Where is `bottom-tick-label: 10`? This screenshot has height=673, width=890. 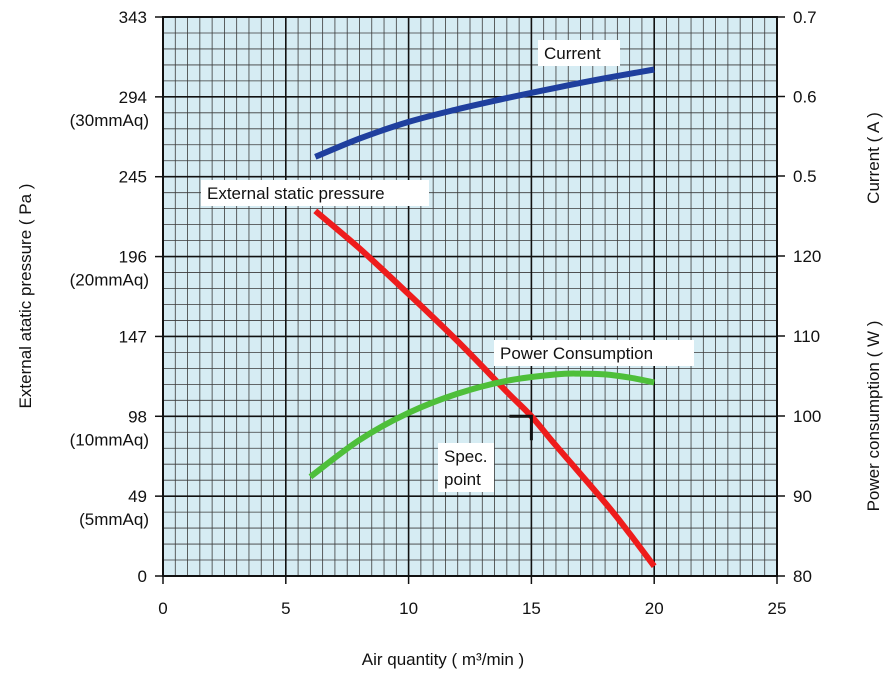
bottom-tick-label: 10 is located at coordinates (408, 608).